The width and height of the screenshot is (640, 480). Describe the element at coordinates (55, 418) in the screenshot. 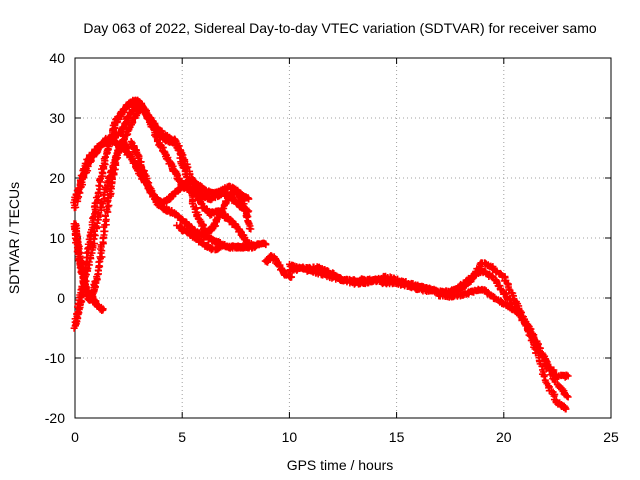

I see `y-tick-label: -20` at that location.